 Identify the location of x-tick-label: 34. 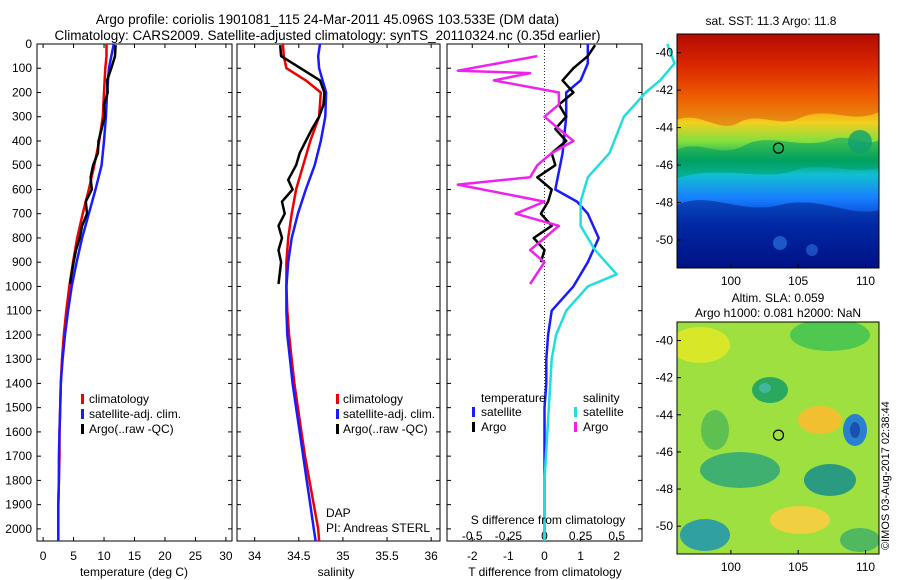
(255, 556).